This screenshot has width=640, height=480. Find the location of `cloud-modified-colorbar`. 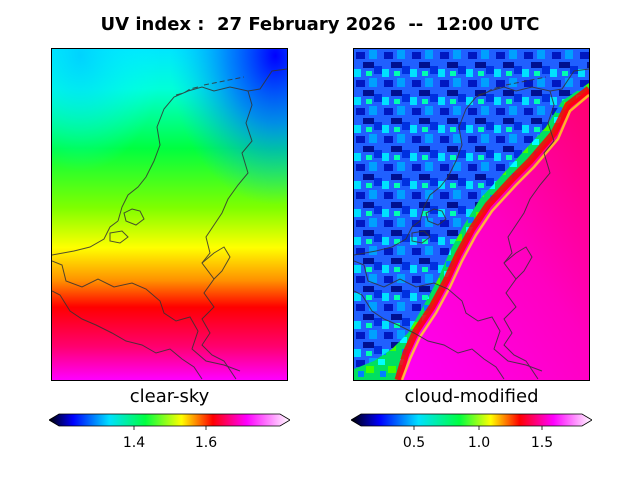

cloud-modified-colorbar is located at coordinates (471, 424).